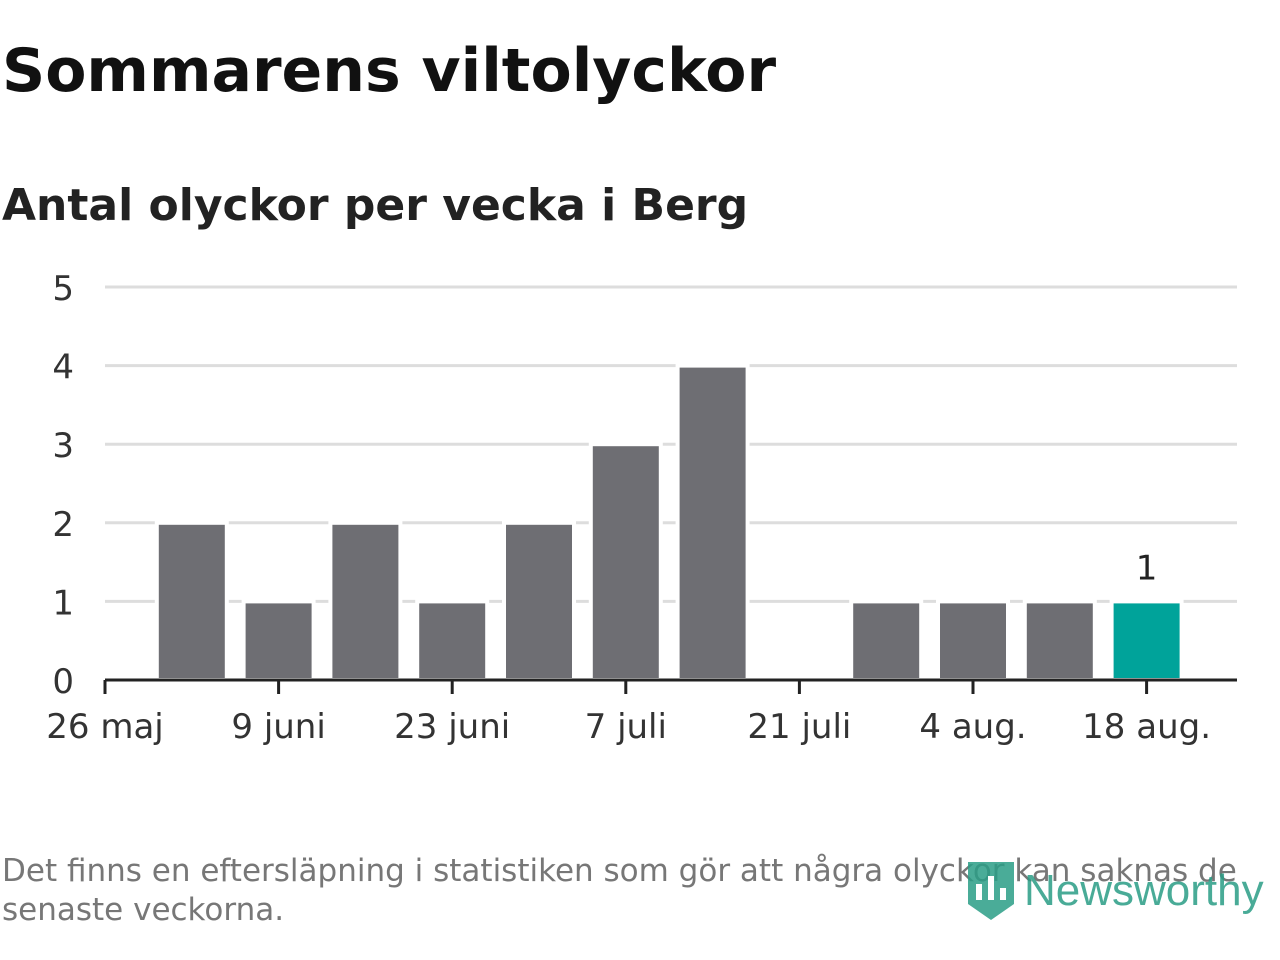 The height and width of the screenshot is (960, 1280). I want to click on highlighted-bar, so click(1146, 641).